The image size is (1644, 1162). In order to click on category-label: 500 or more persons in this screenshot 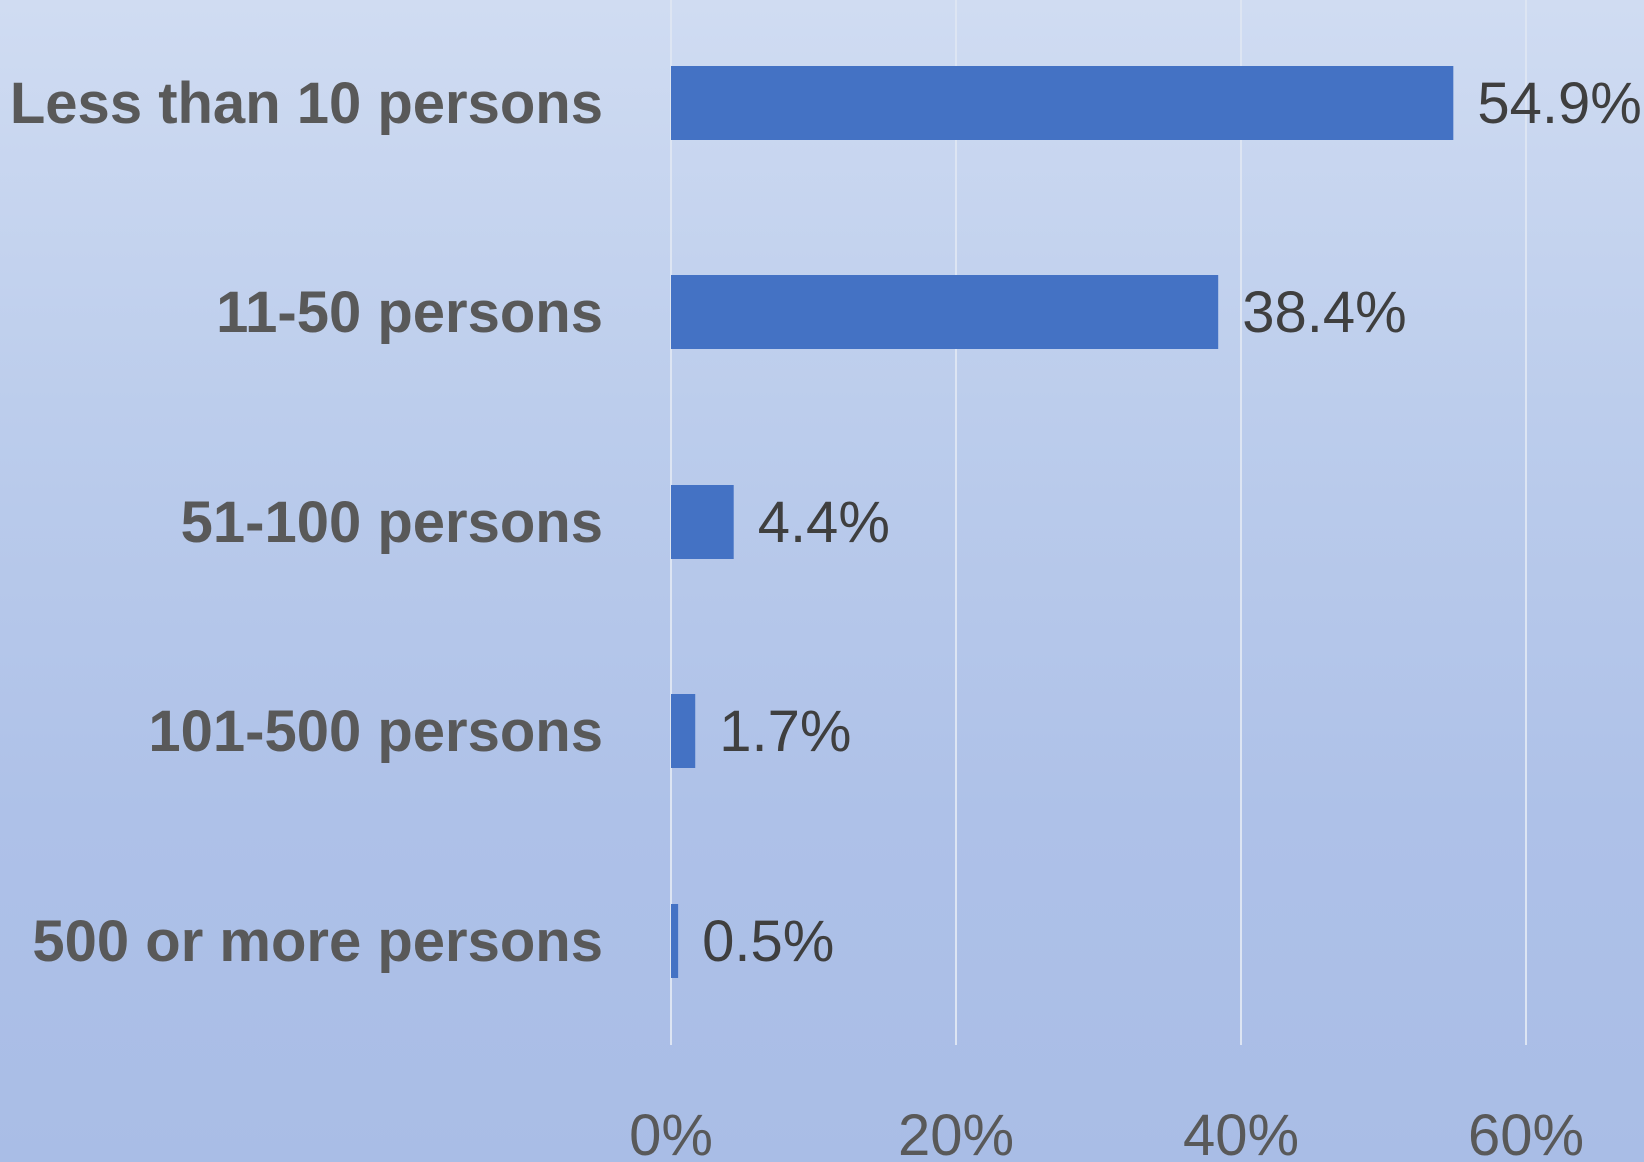, I will do `click(317, 941)`.